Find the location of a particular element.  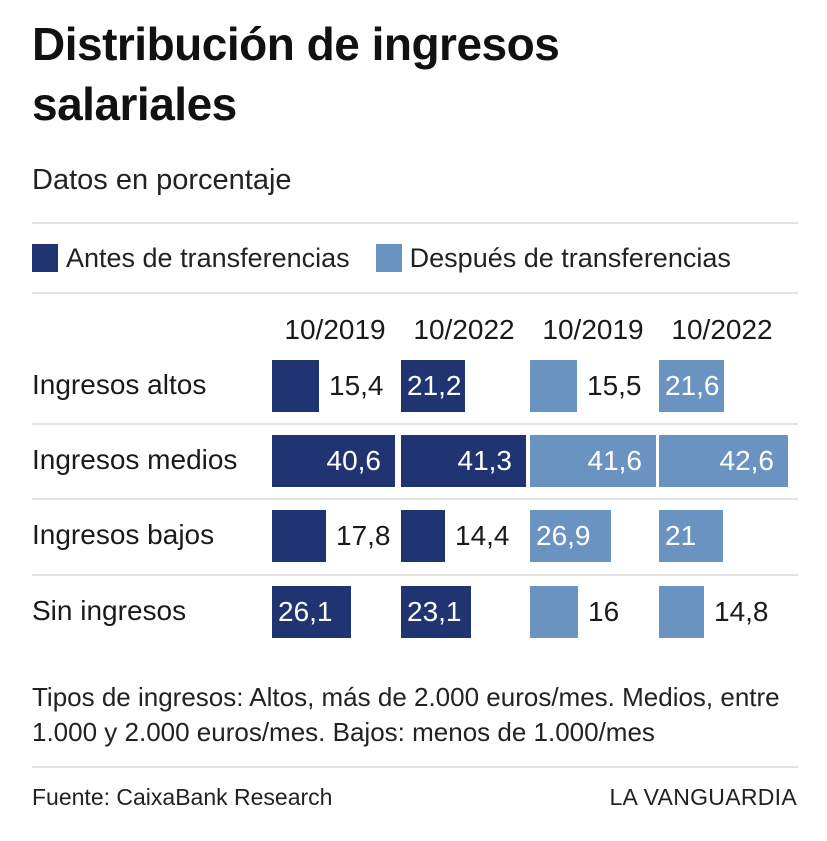

legend-label-antes: Antes de transferencias is located at coordinates (208, 257).